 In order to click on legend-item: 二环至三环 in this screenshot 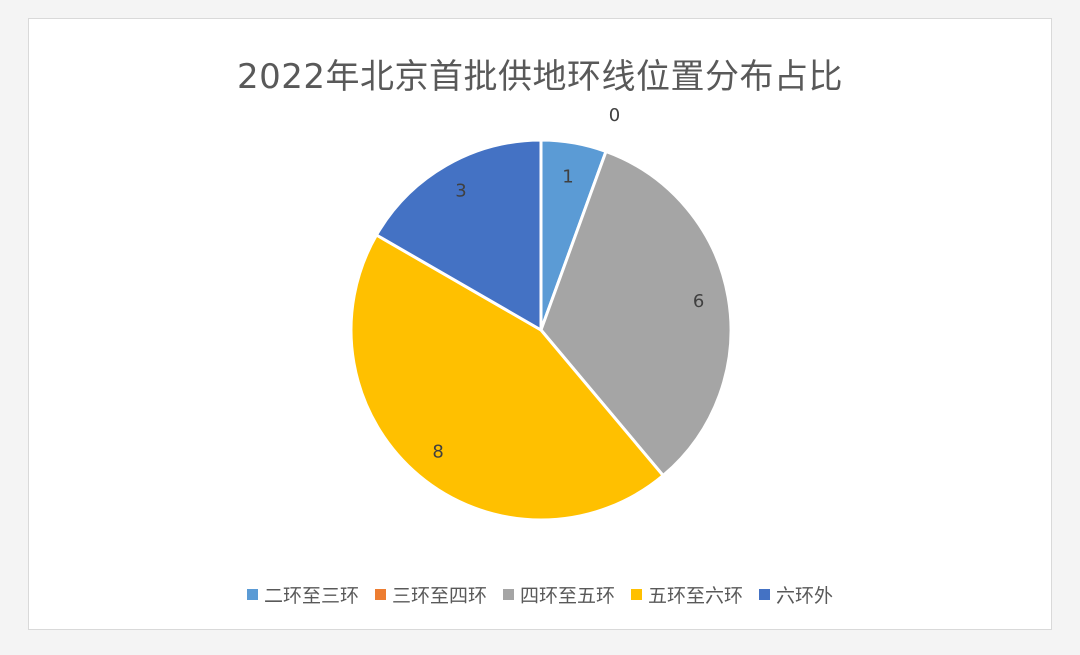, I will do `click(302, 594)`.